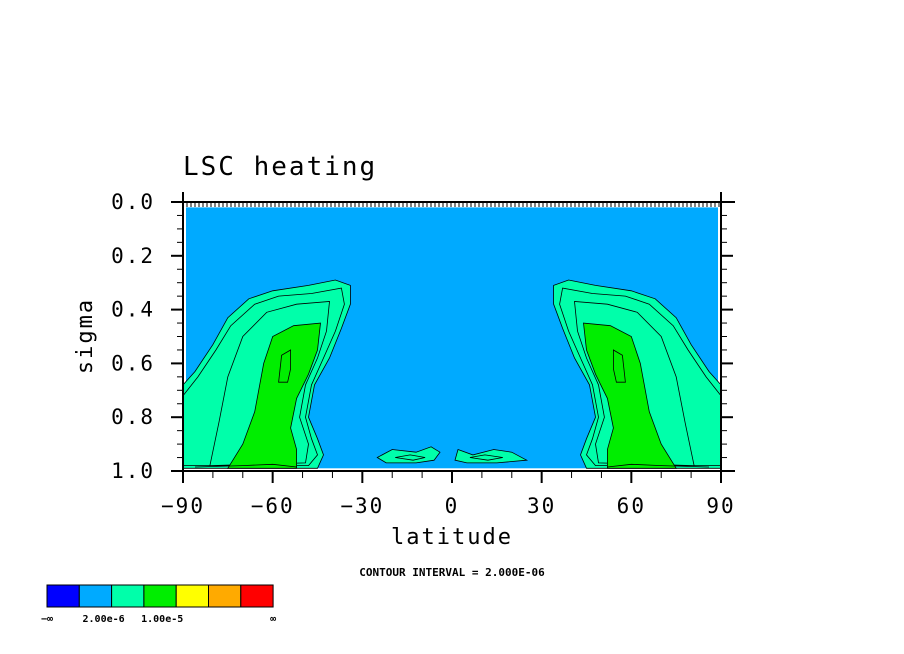  What do you see at coordinates (285, 366) in the screenshot?
I see `region-sh-inner` at bounding box center [285, 366].